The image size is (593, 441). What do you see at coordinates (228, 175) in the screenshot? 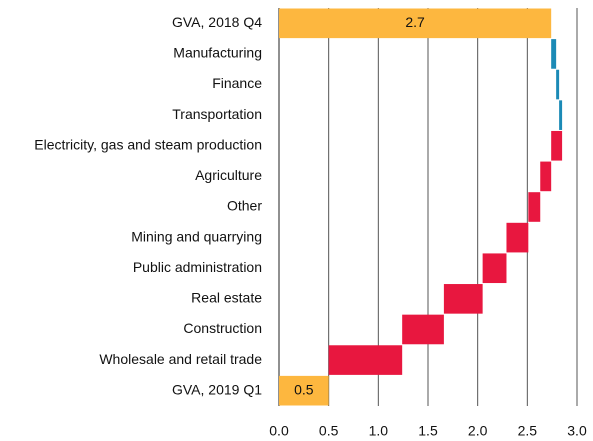
I see `y-tick-label: Agriculture` at bounding box center [228, 175].